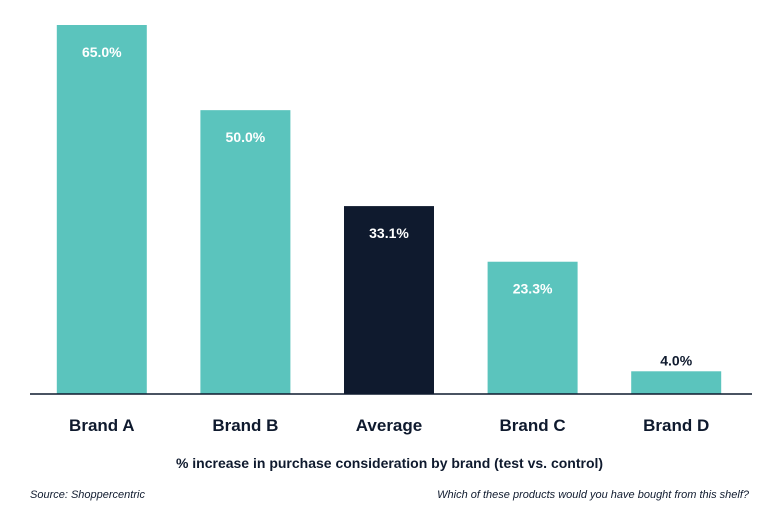 This screenshot has height=522, width=779. What do you see at coordinates (87, 495) in the screenshot?
I see `source-note: Source: Shoppercentric` at bounding box center [87, 495].